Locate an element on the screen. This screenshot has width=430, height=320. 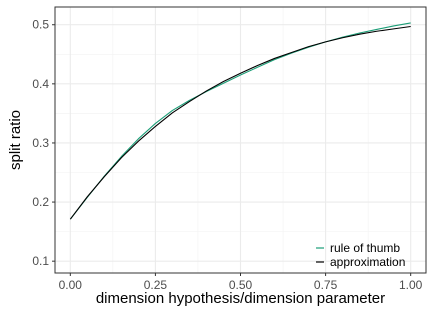
x-tick-label: 0.50 is located at coordinates (241, 285).